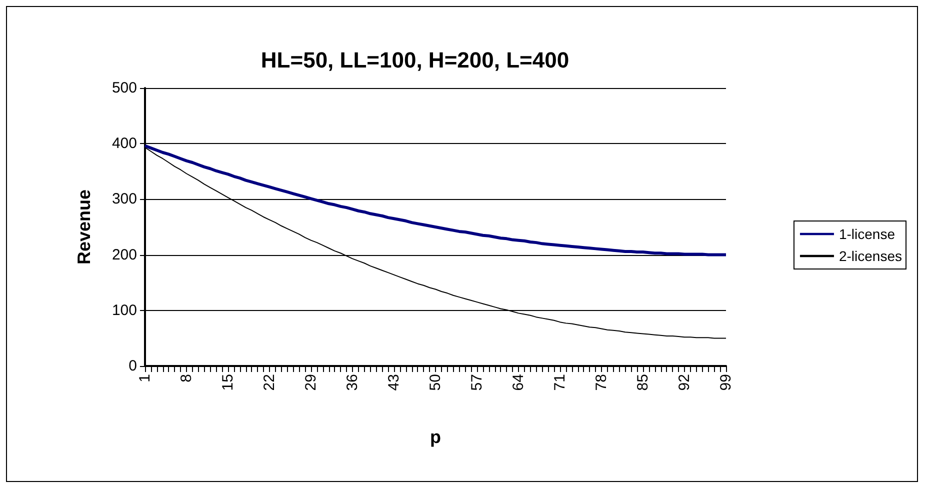  Describe the element at coordinates (132, 366) in the screenshot. I see `y-tick-label: 0` at that location.